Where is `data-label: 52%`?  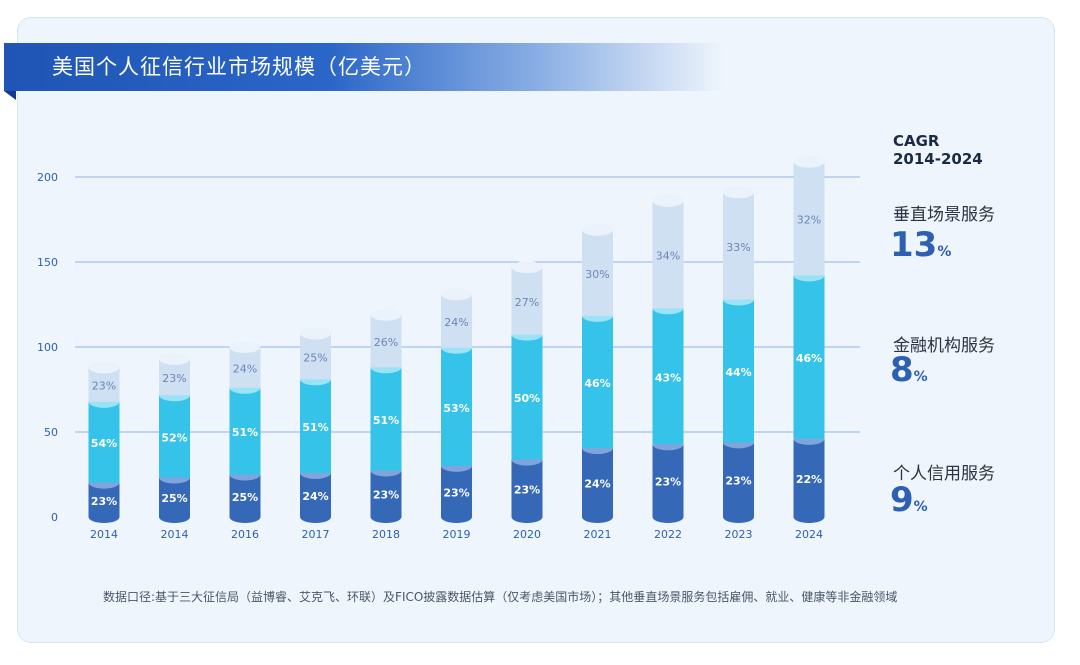 data-label: 52% is located at coordinates (174, 437).